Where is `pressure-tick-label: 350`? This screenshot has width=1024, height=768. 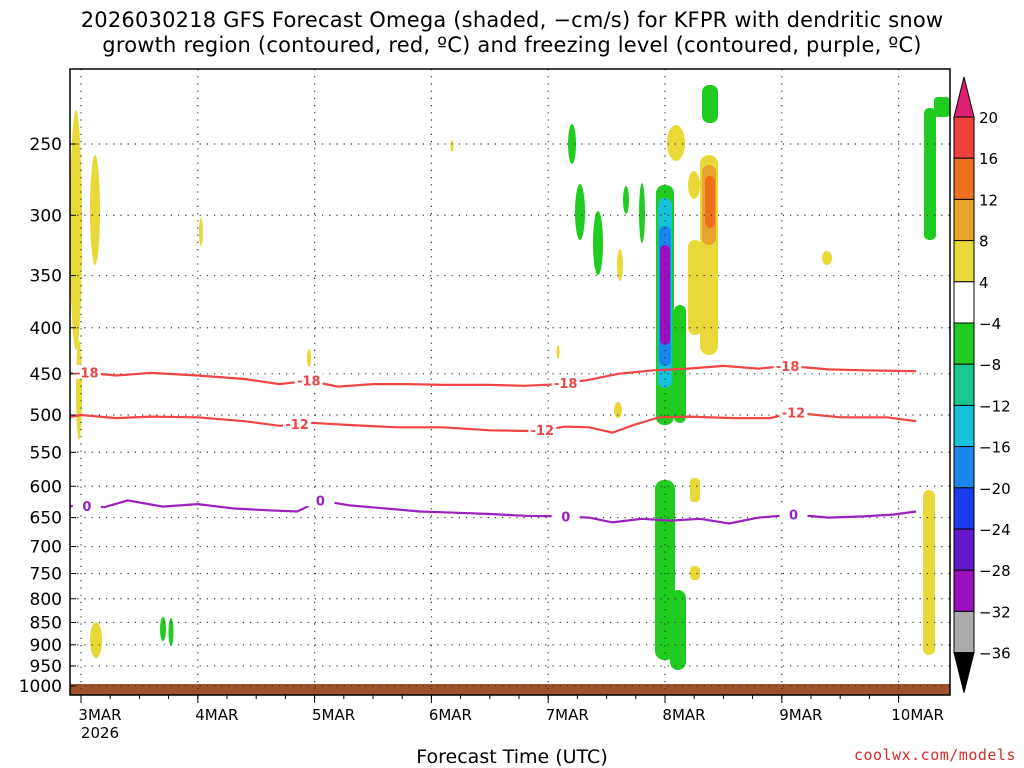 pressure-tick-label: 350 is located at coordinates (46, 277).